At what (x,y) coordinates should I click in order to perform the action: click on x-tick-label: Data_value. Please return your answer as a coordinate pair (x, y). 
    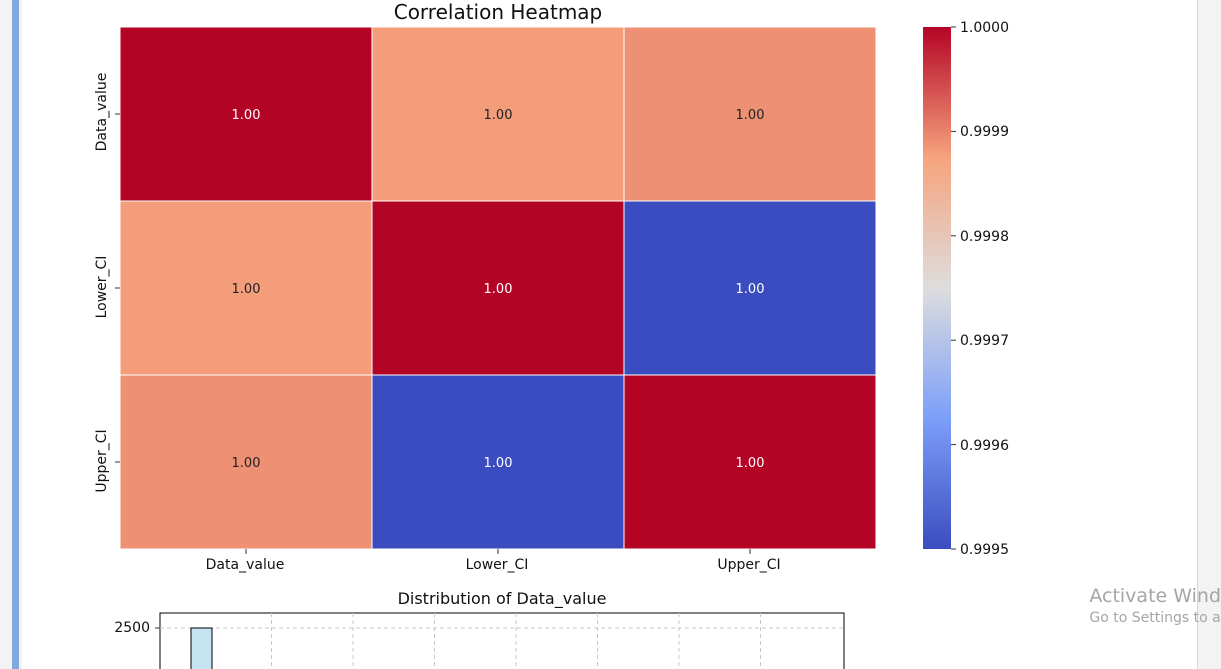
    Looking at the image, I should click on (245, 565).